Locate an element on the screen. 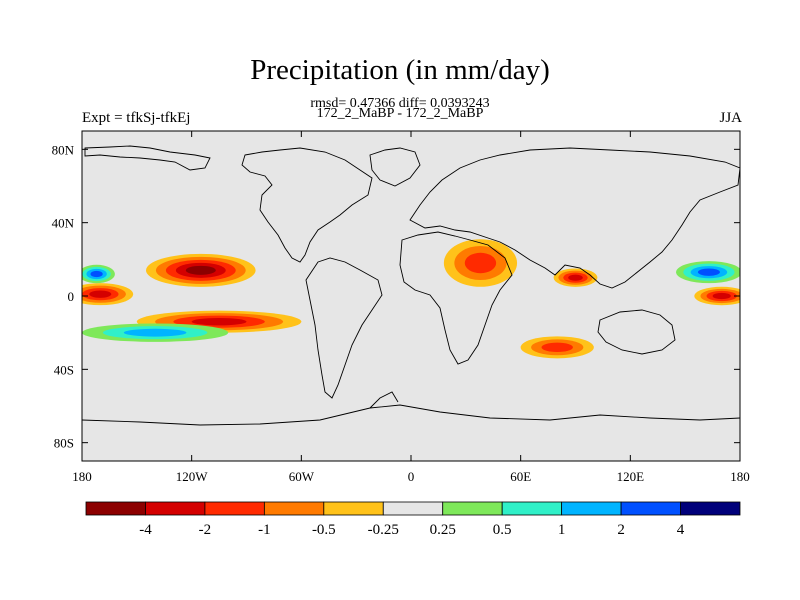  colorbar-label: 0.25 is located at coordinates (443, 530).